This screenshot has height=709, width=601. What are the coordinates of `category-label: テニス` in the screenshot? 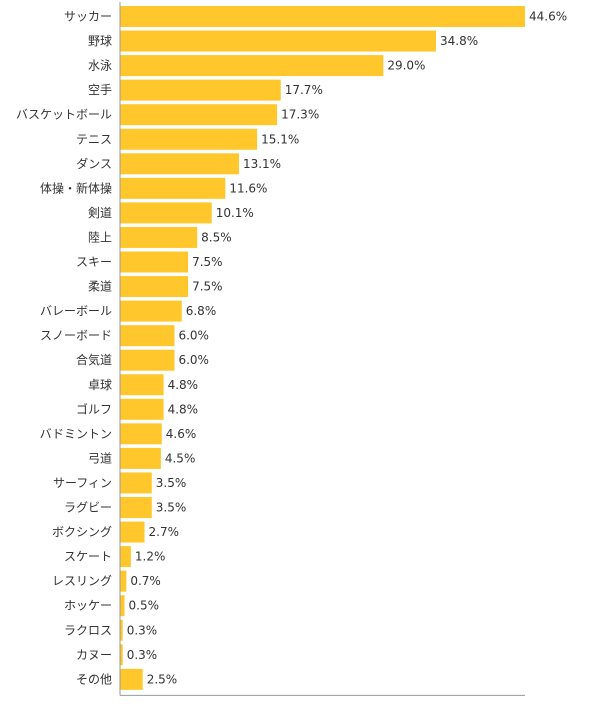 It's located at (94, 139).